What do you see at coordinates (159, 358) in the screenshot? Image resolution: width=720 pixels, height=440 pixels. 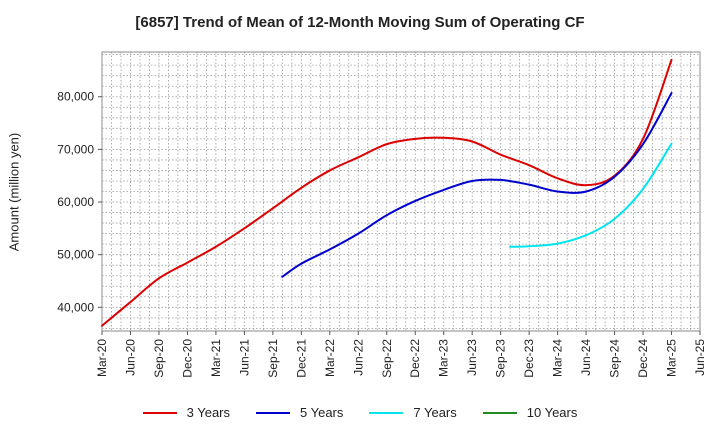 I see `x-tick-label: Sep-20` at bounding box center [159, 358].